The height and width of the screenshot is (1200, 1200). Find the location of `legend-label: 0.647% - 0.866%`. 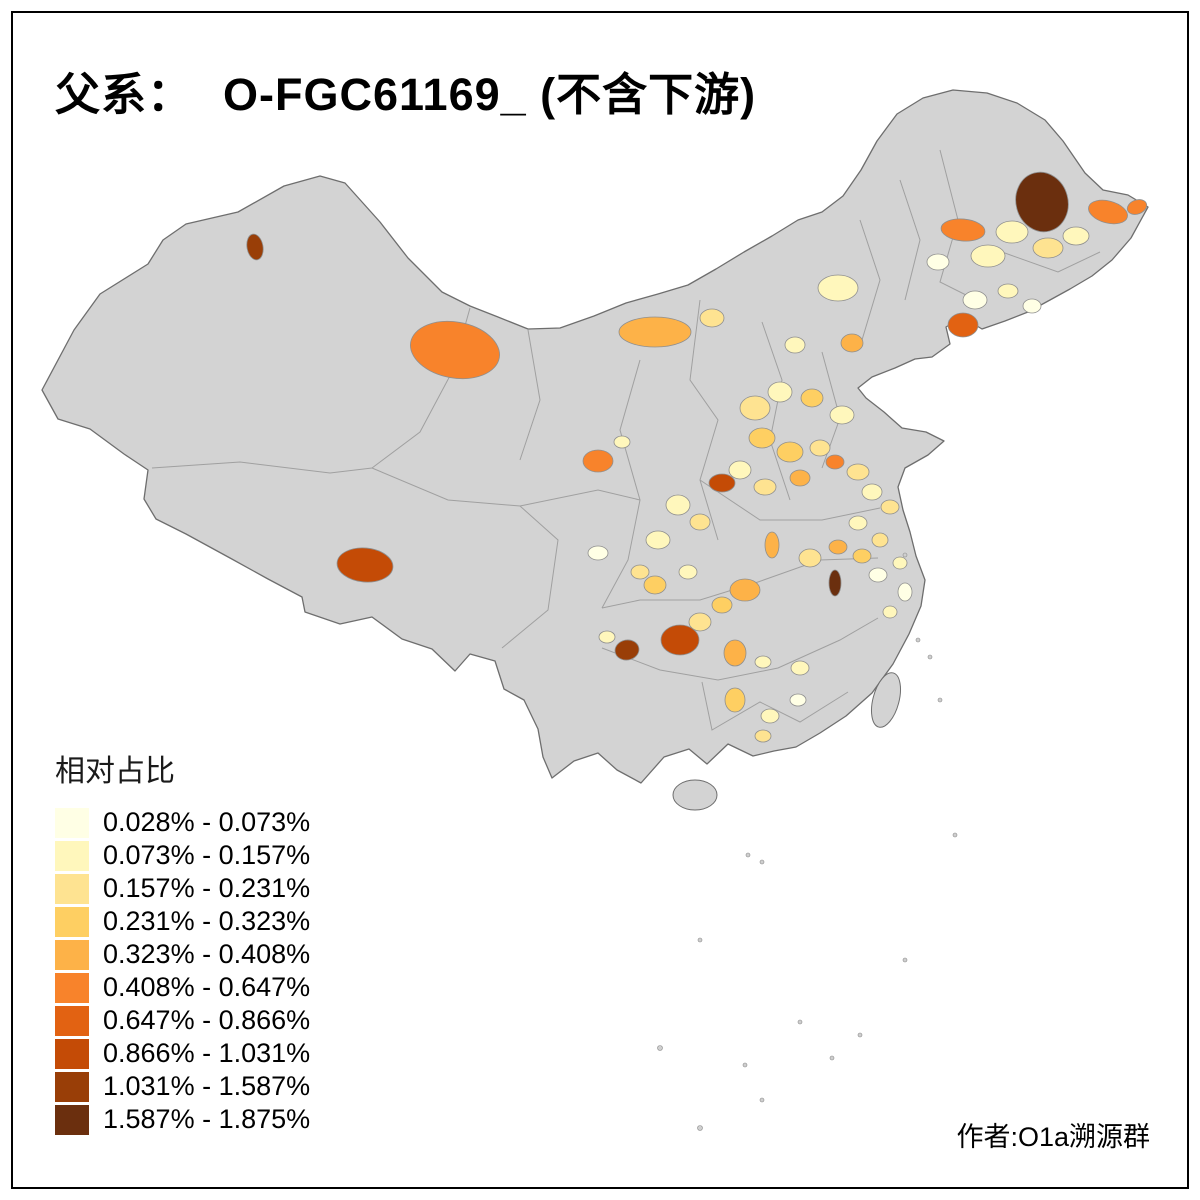

legend-label: 0.647% - 0.866% is located at coordinates (207, 1020).